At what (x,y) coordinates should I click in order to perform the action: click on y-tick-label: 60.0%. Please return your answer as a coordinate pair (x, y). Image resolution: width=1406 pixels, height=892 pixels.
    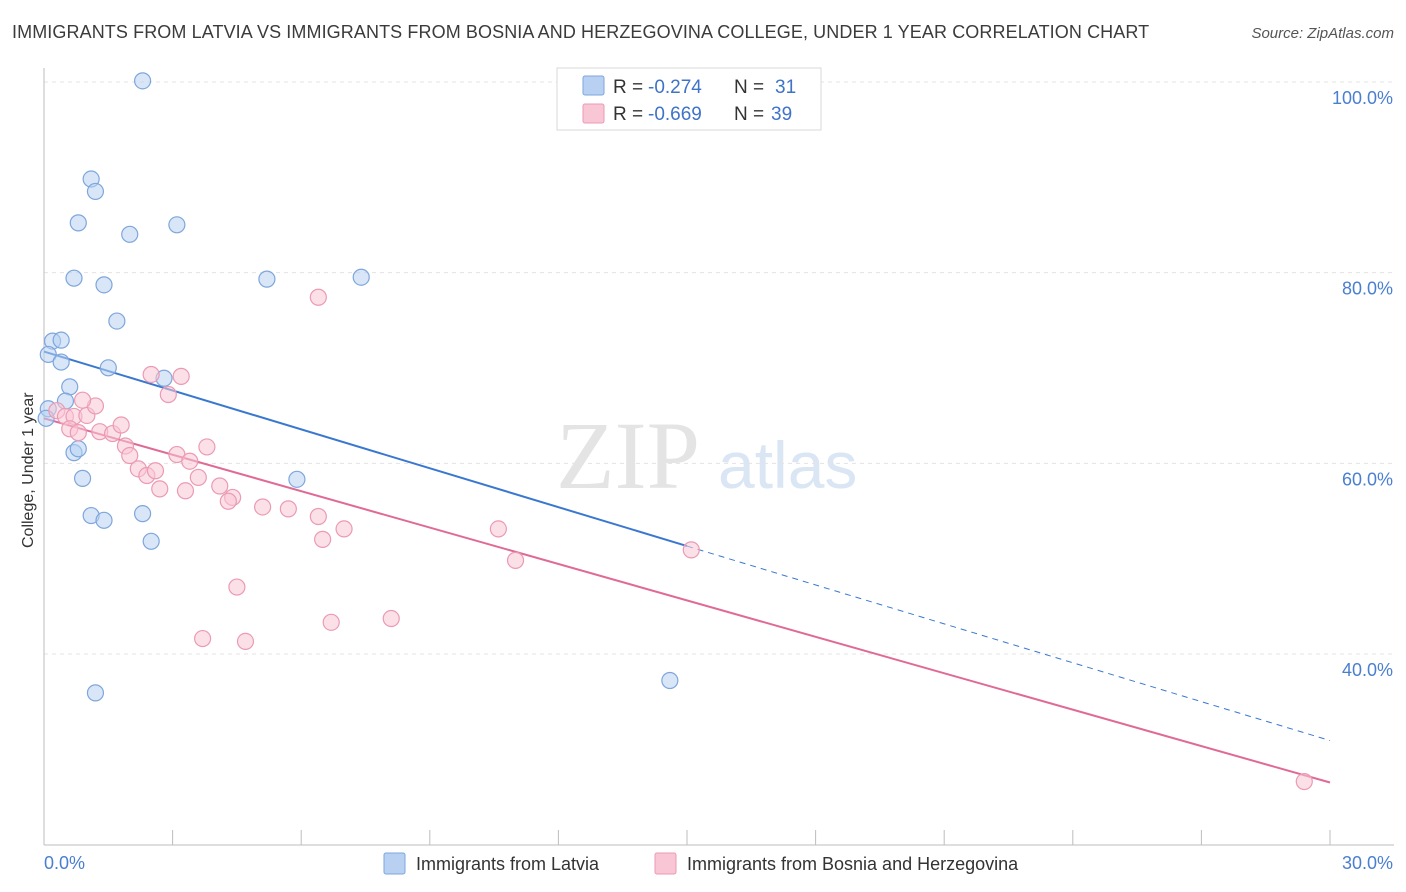
    Looking at the image, I should click on (1367, 479).